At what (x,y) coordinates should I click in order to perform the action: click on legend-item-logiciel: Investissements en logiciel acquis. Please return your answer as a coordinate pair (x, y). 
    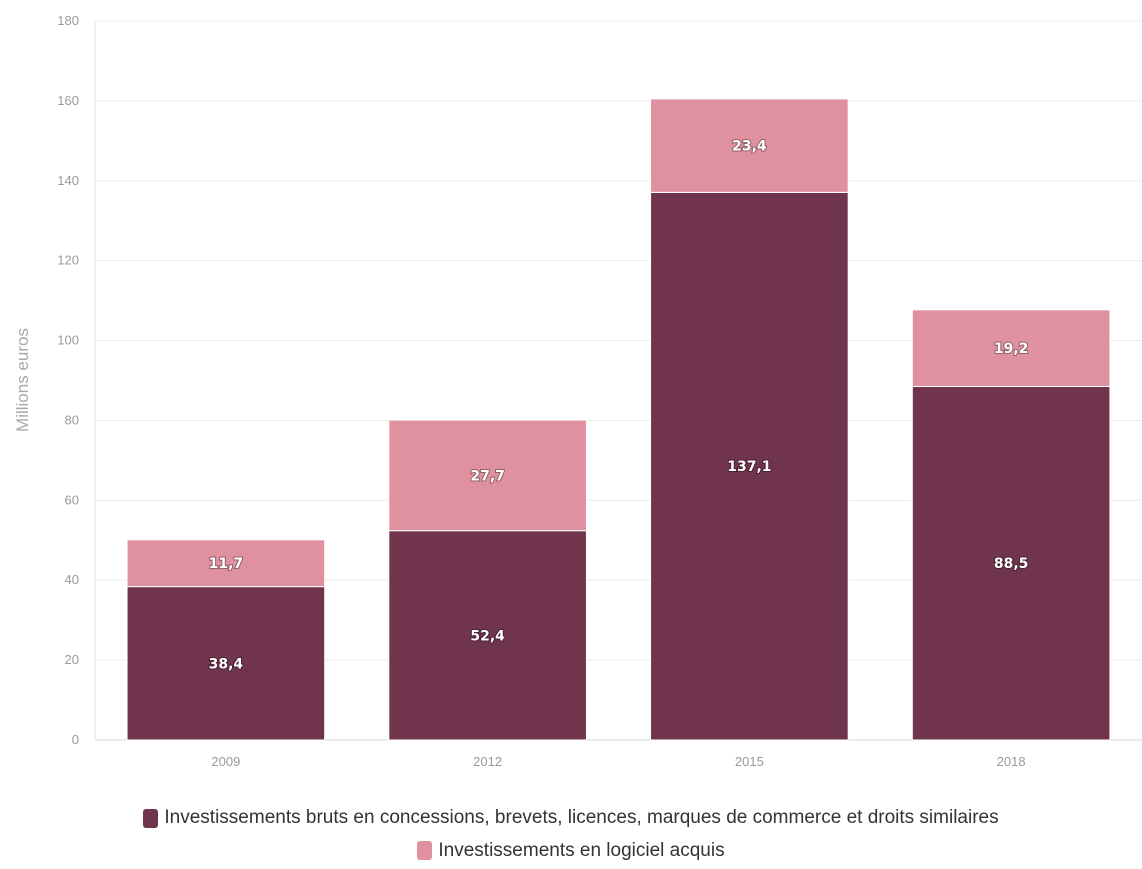
    Looking at the image, I should click on (570, 851).